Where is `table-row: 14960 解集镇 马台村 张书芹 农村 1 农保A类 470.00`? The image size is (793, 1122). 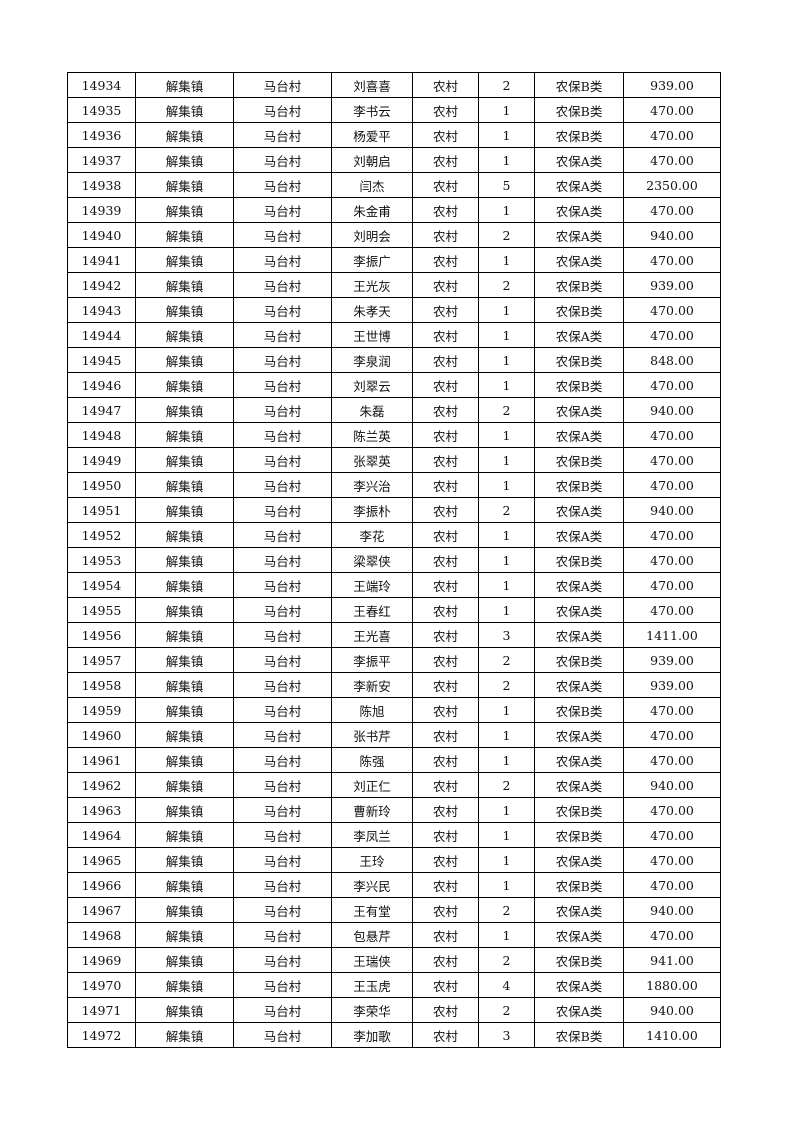 table-row: 14960 解集镇 马台村 张书芹 农村 1 农保A类 470.00 is located at coordinates (394, 735).